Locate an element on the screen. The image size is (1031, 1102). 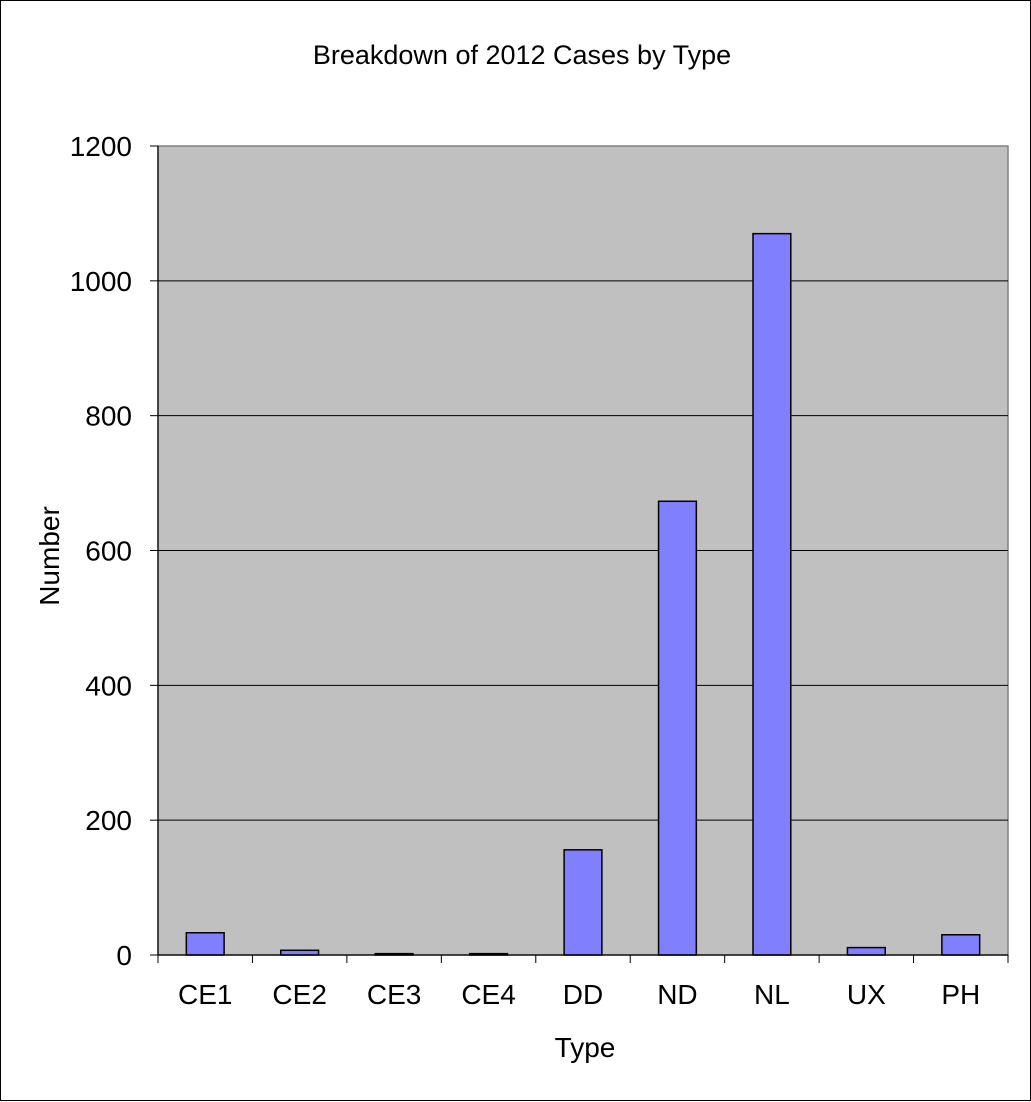
y-tick-label: 800 is located at coordinates (108, 416).